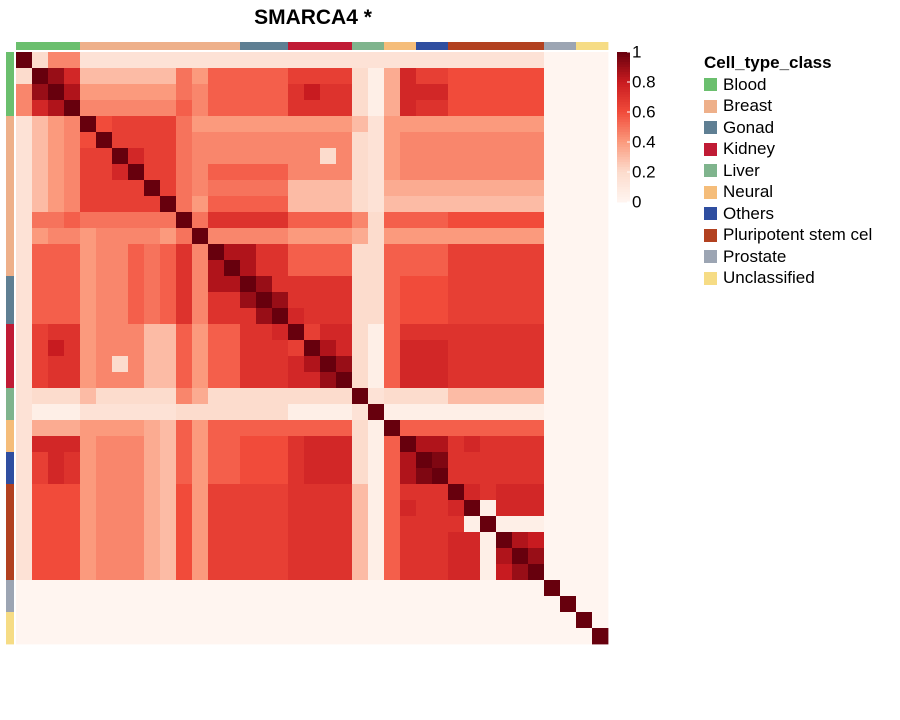  Describe the element at coordinates (710, 235) in the screenshot. I see `legend-swatch` at that location.